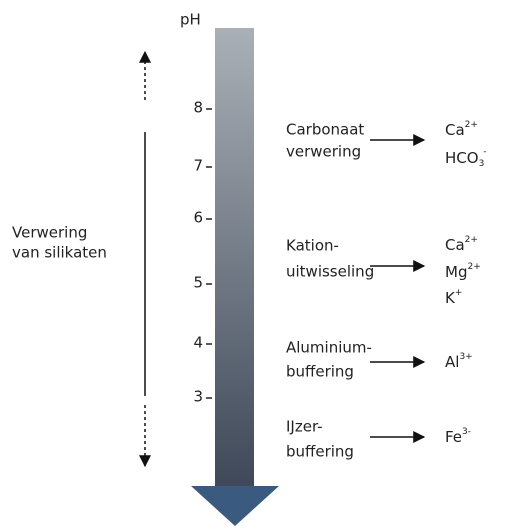 This screenshot has width=524, height=529. I want to click on tick-label: 7, so click(198, 166).